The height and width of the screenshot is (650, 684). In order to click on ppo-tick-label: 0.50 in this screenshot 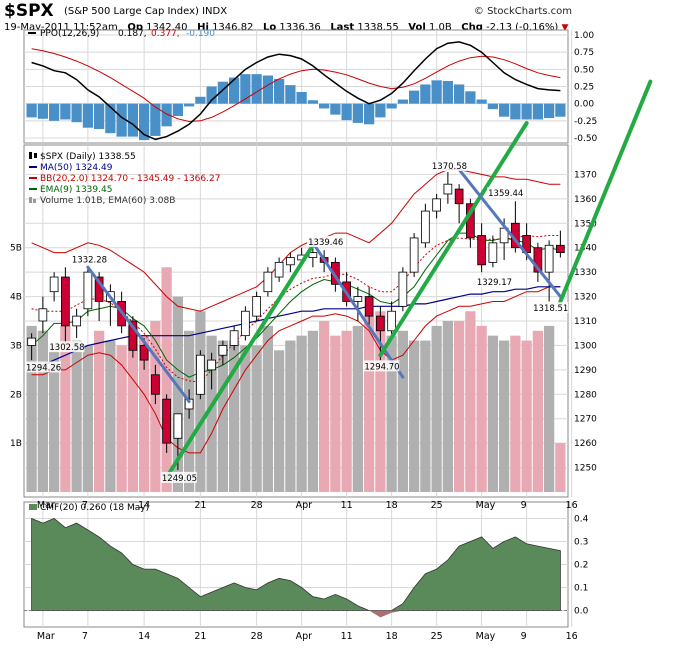, I will do `click(584, 70)`.